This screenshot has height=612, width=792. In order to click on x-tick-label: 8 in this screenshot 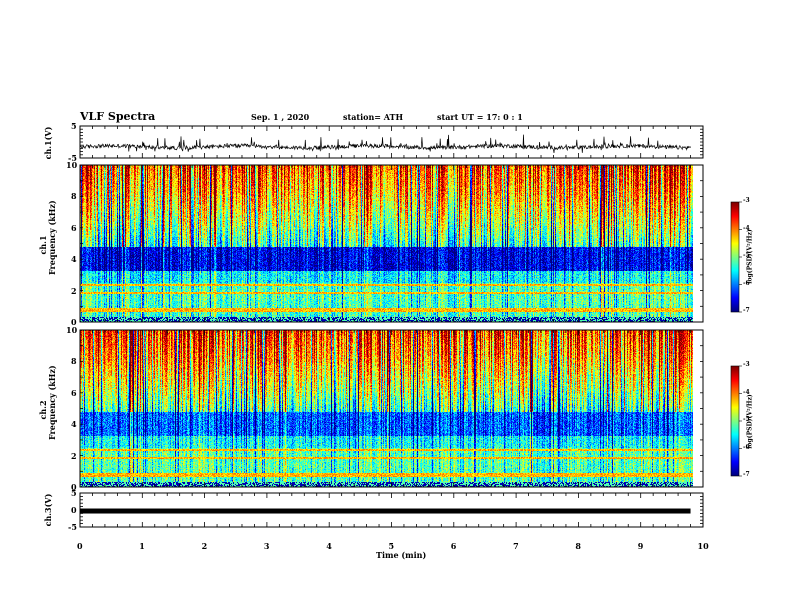, I will do `click(578, 546)`.